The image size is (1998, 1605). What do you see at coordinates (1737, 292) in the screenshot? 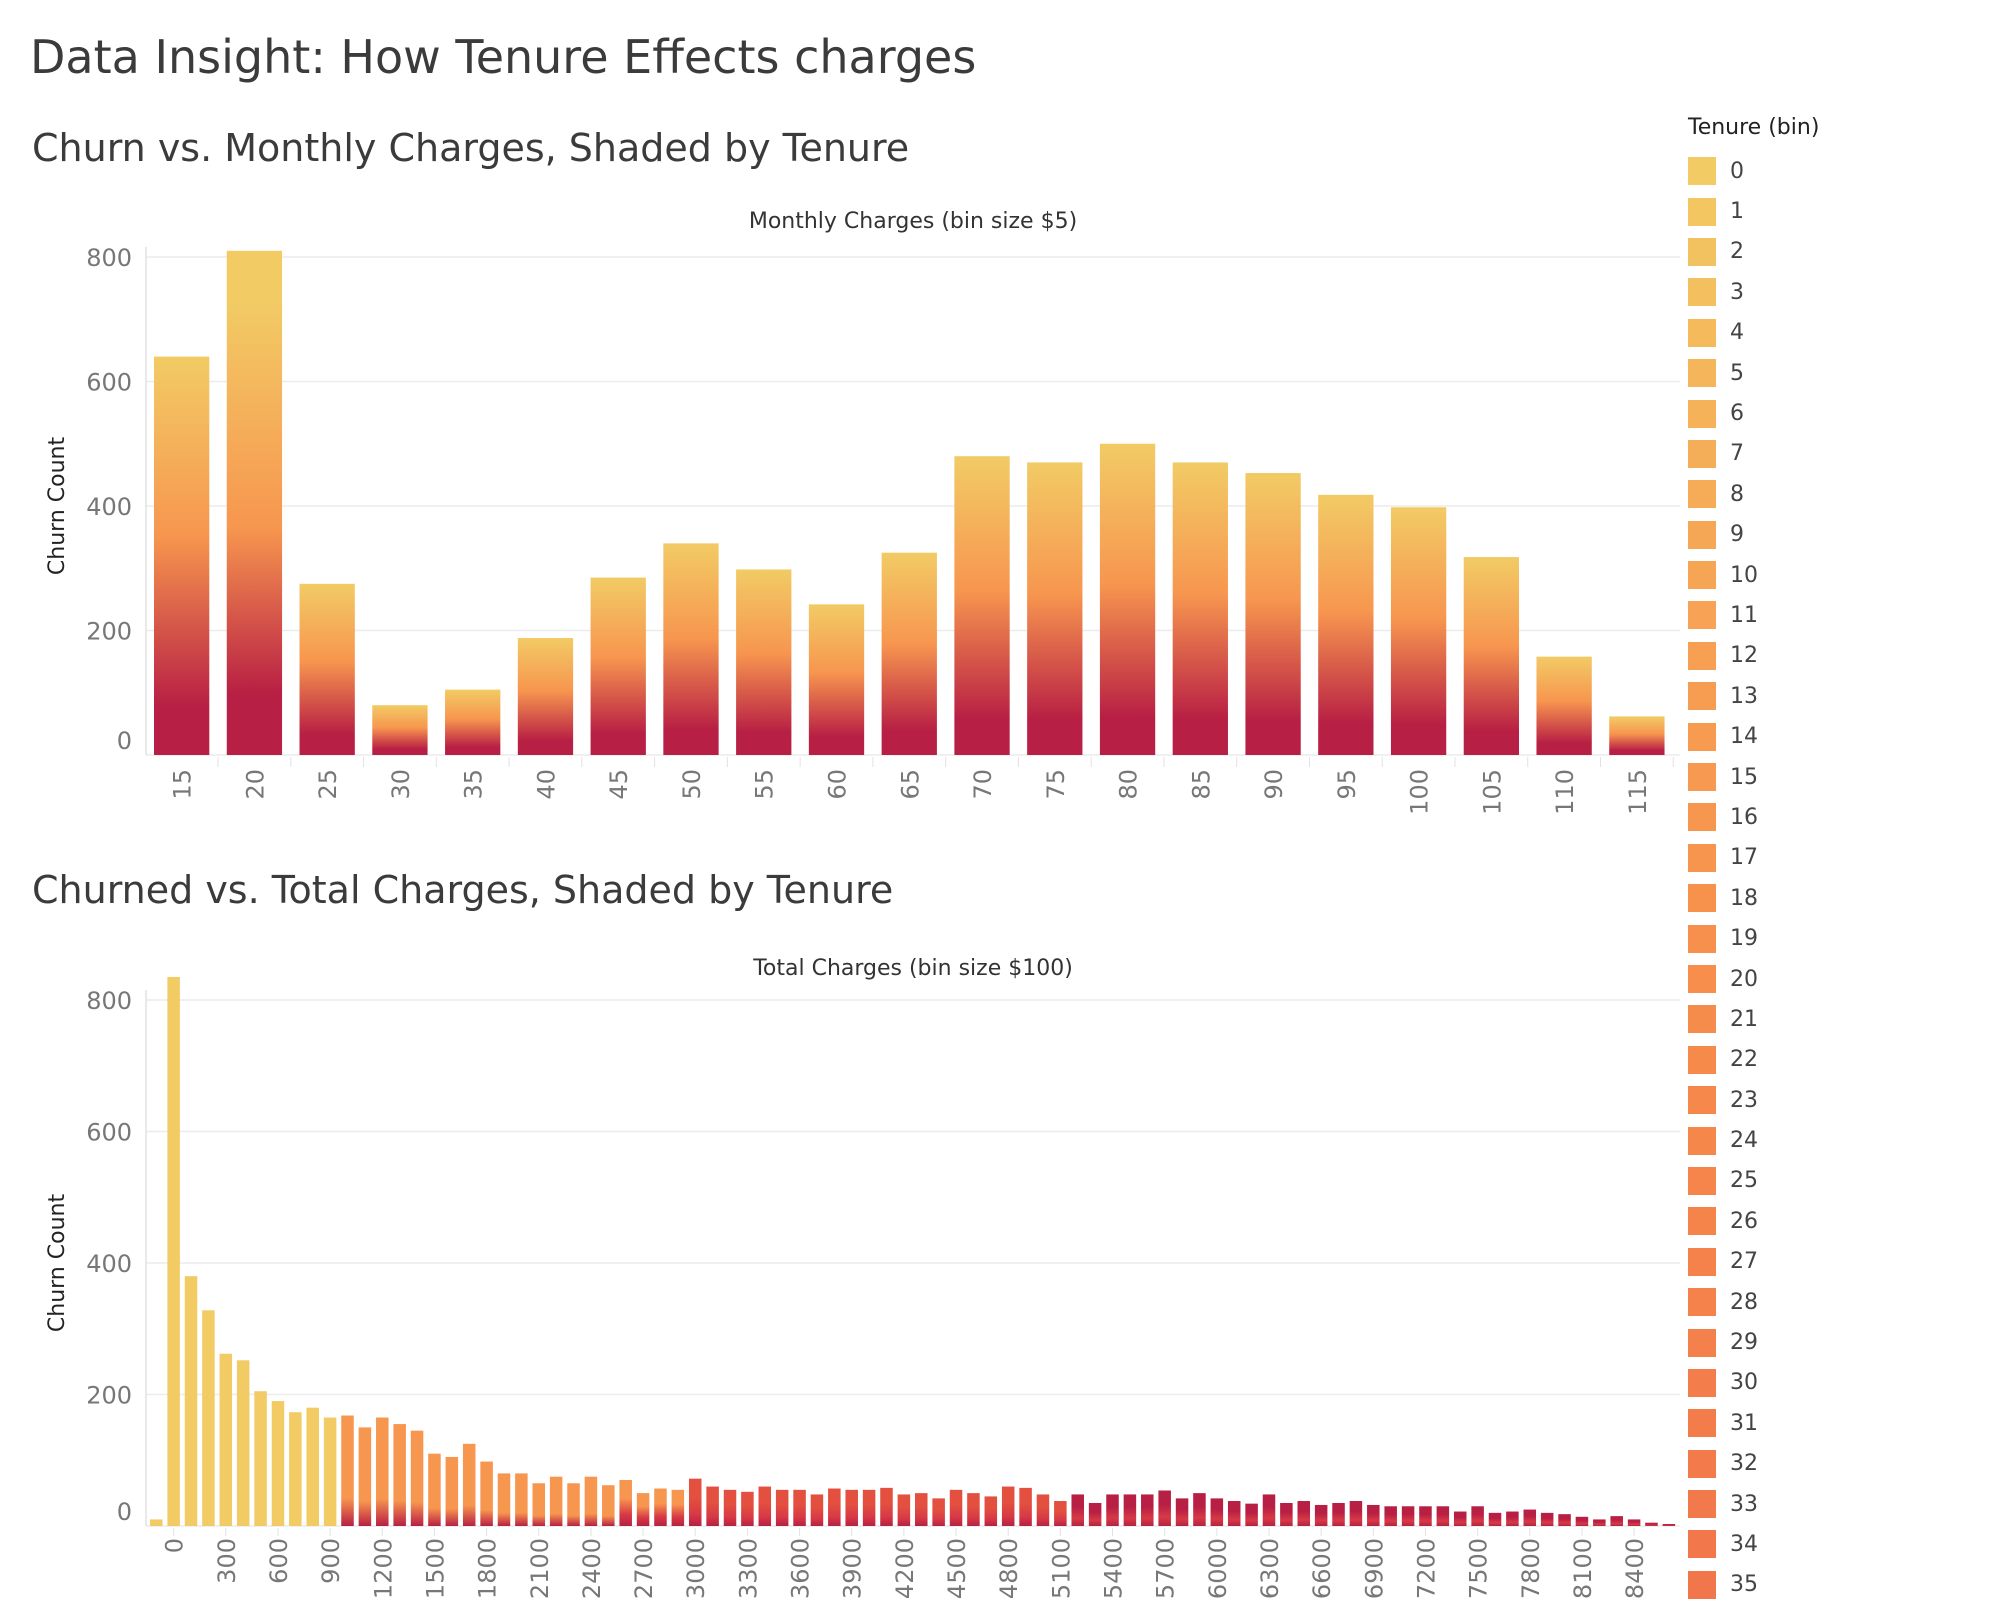
I see `legend-label: 3` at bounding box center [1737, 292].